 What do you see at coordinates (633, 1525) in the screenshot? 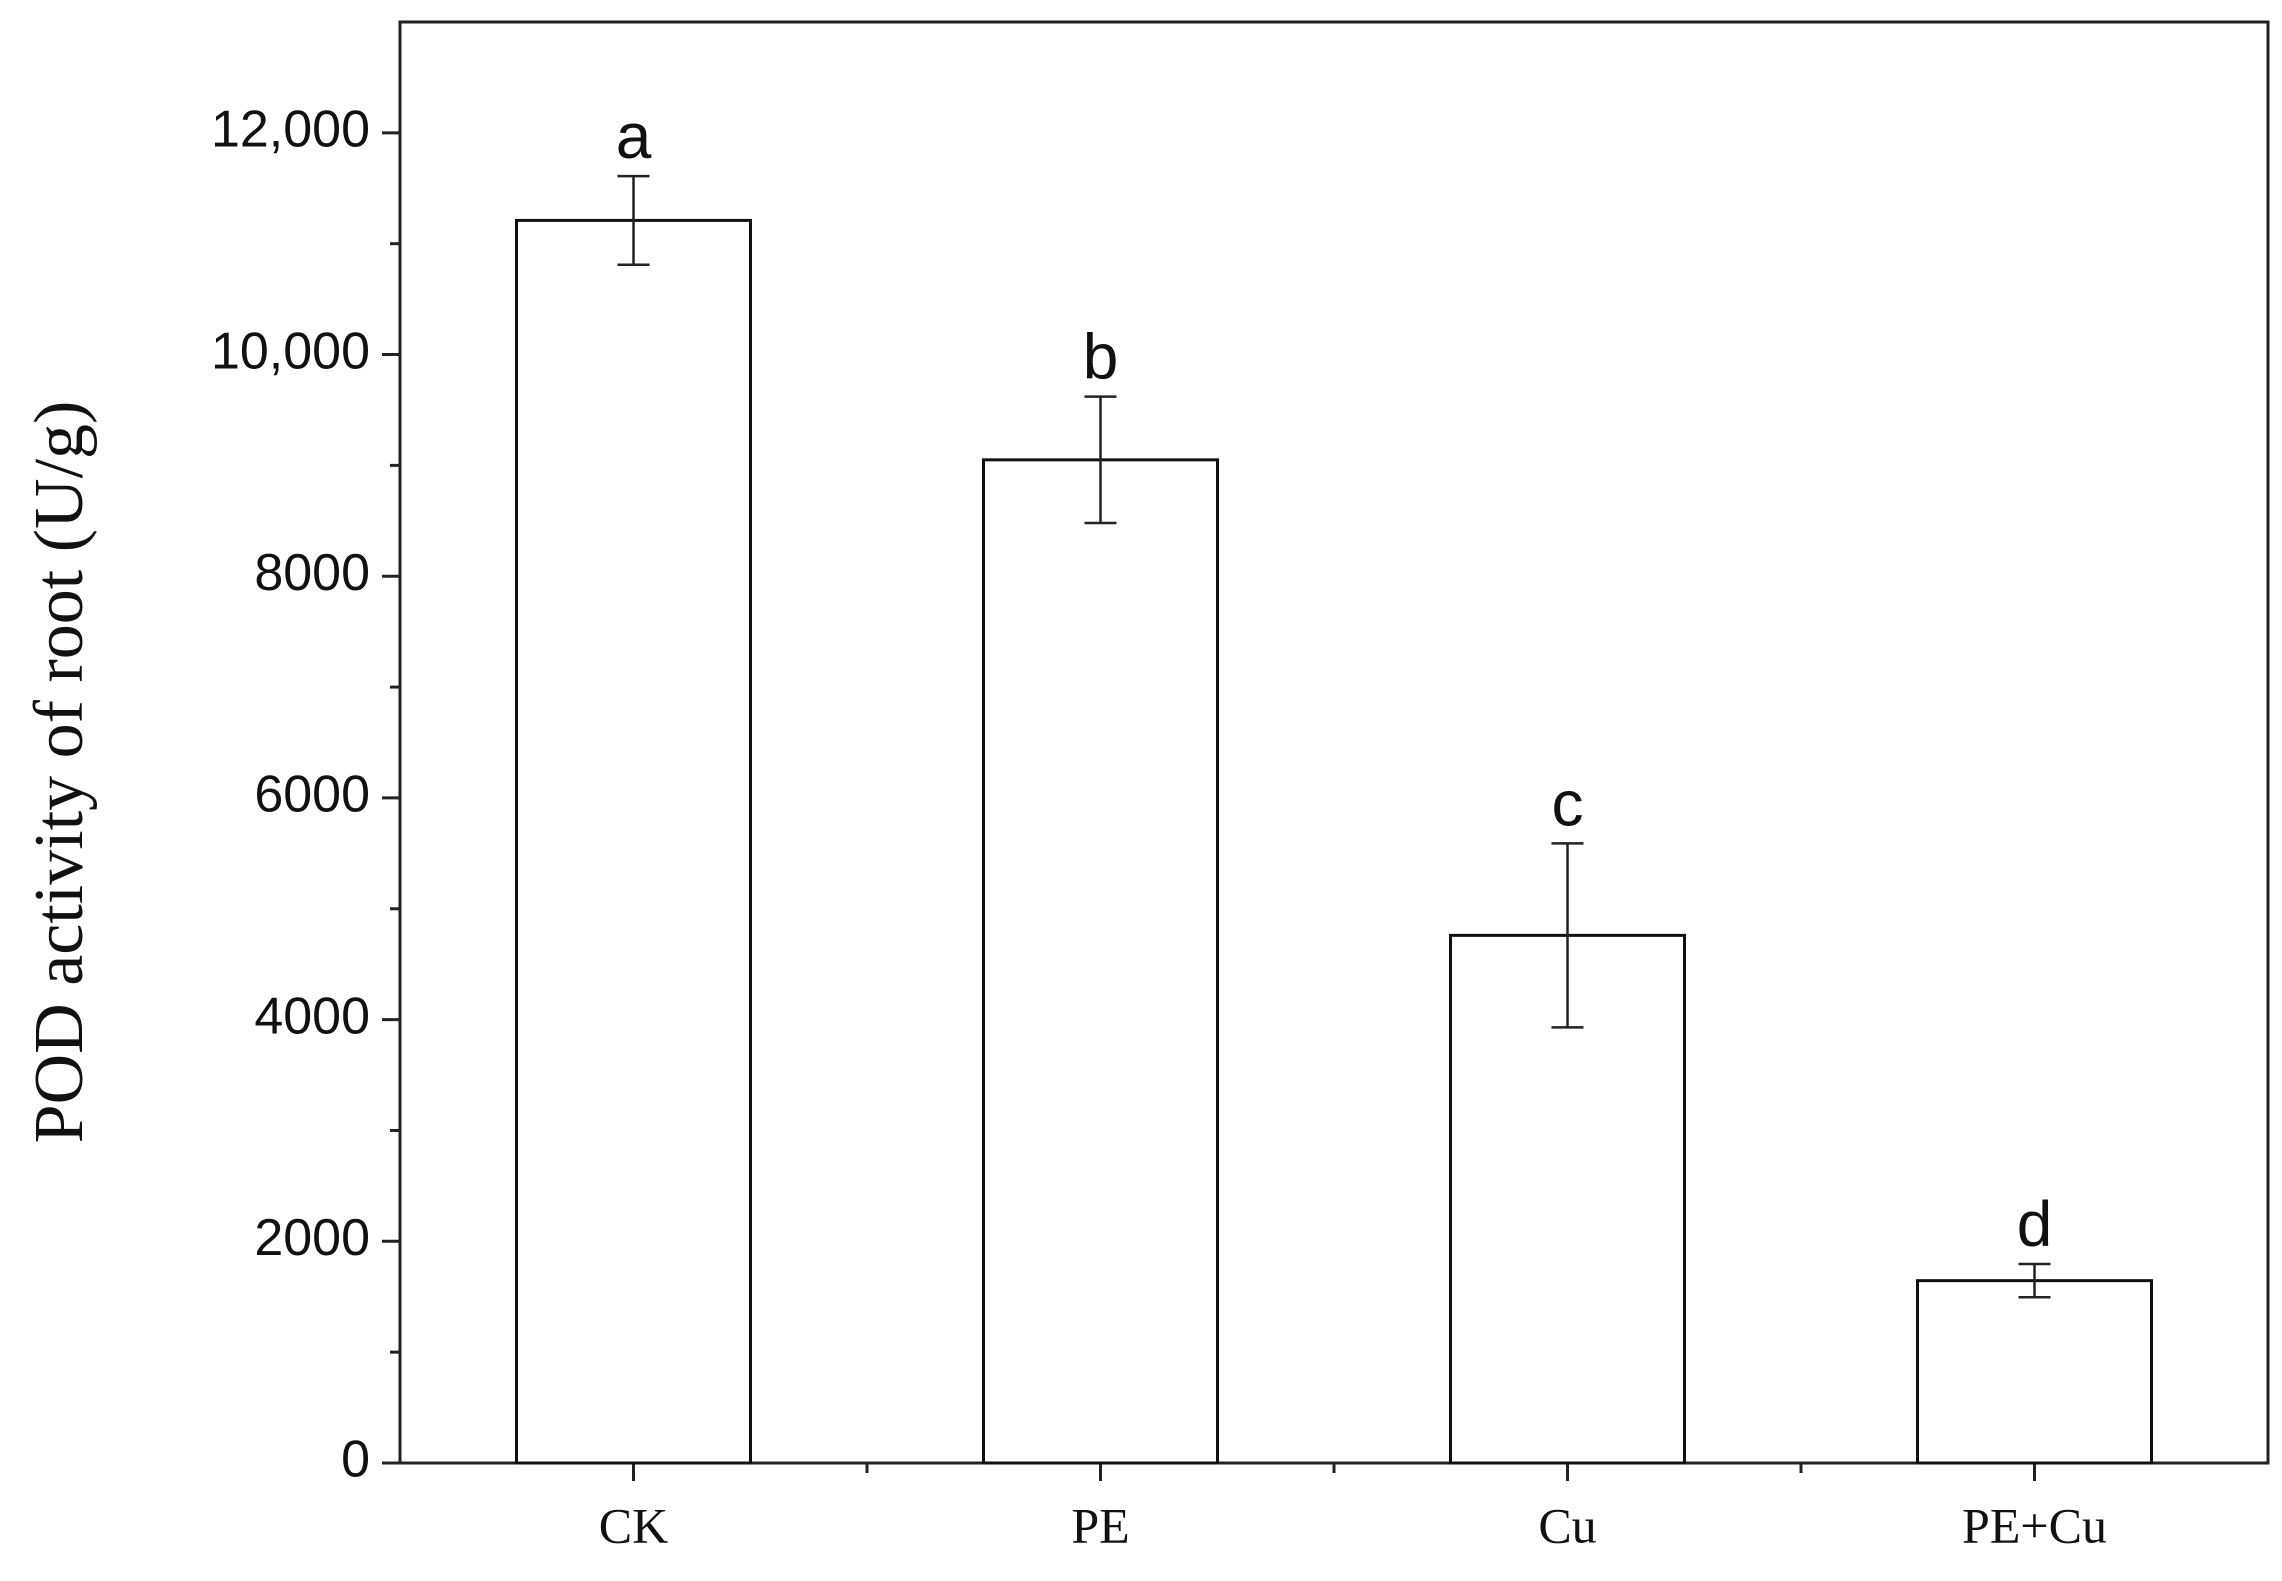
I see `x-tick-label: CK` at bounding box center [633, 1525].